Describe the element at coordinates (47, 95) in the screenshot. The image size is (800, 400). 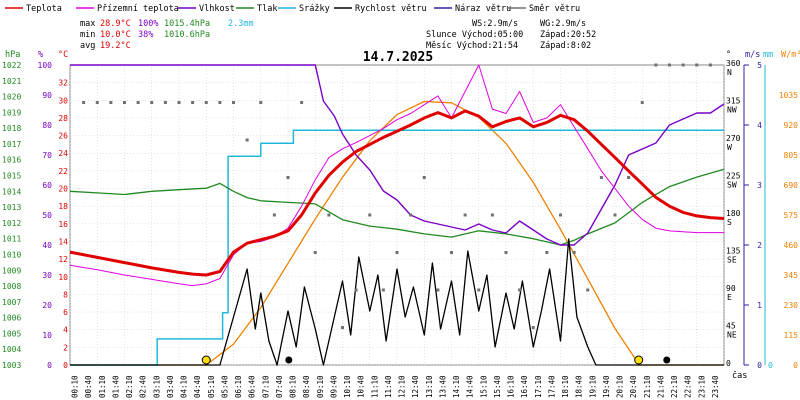
I see `humidity-tick-label: 90` at that location.